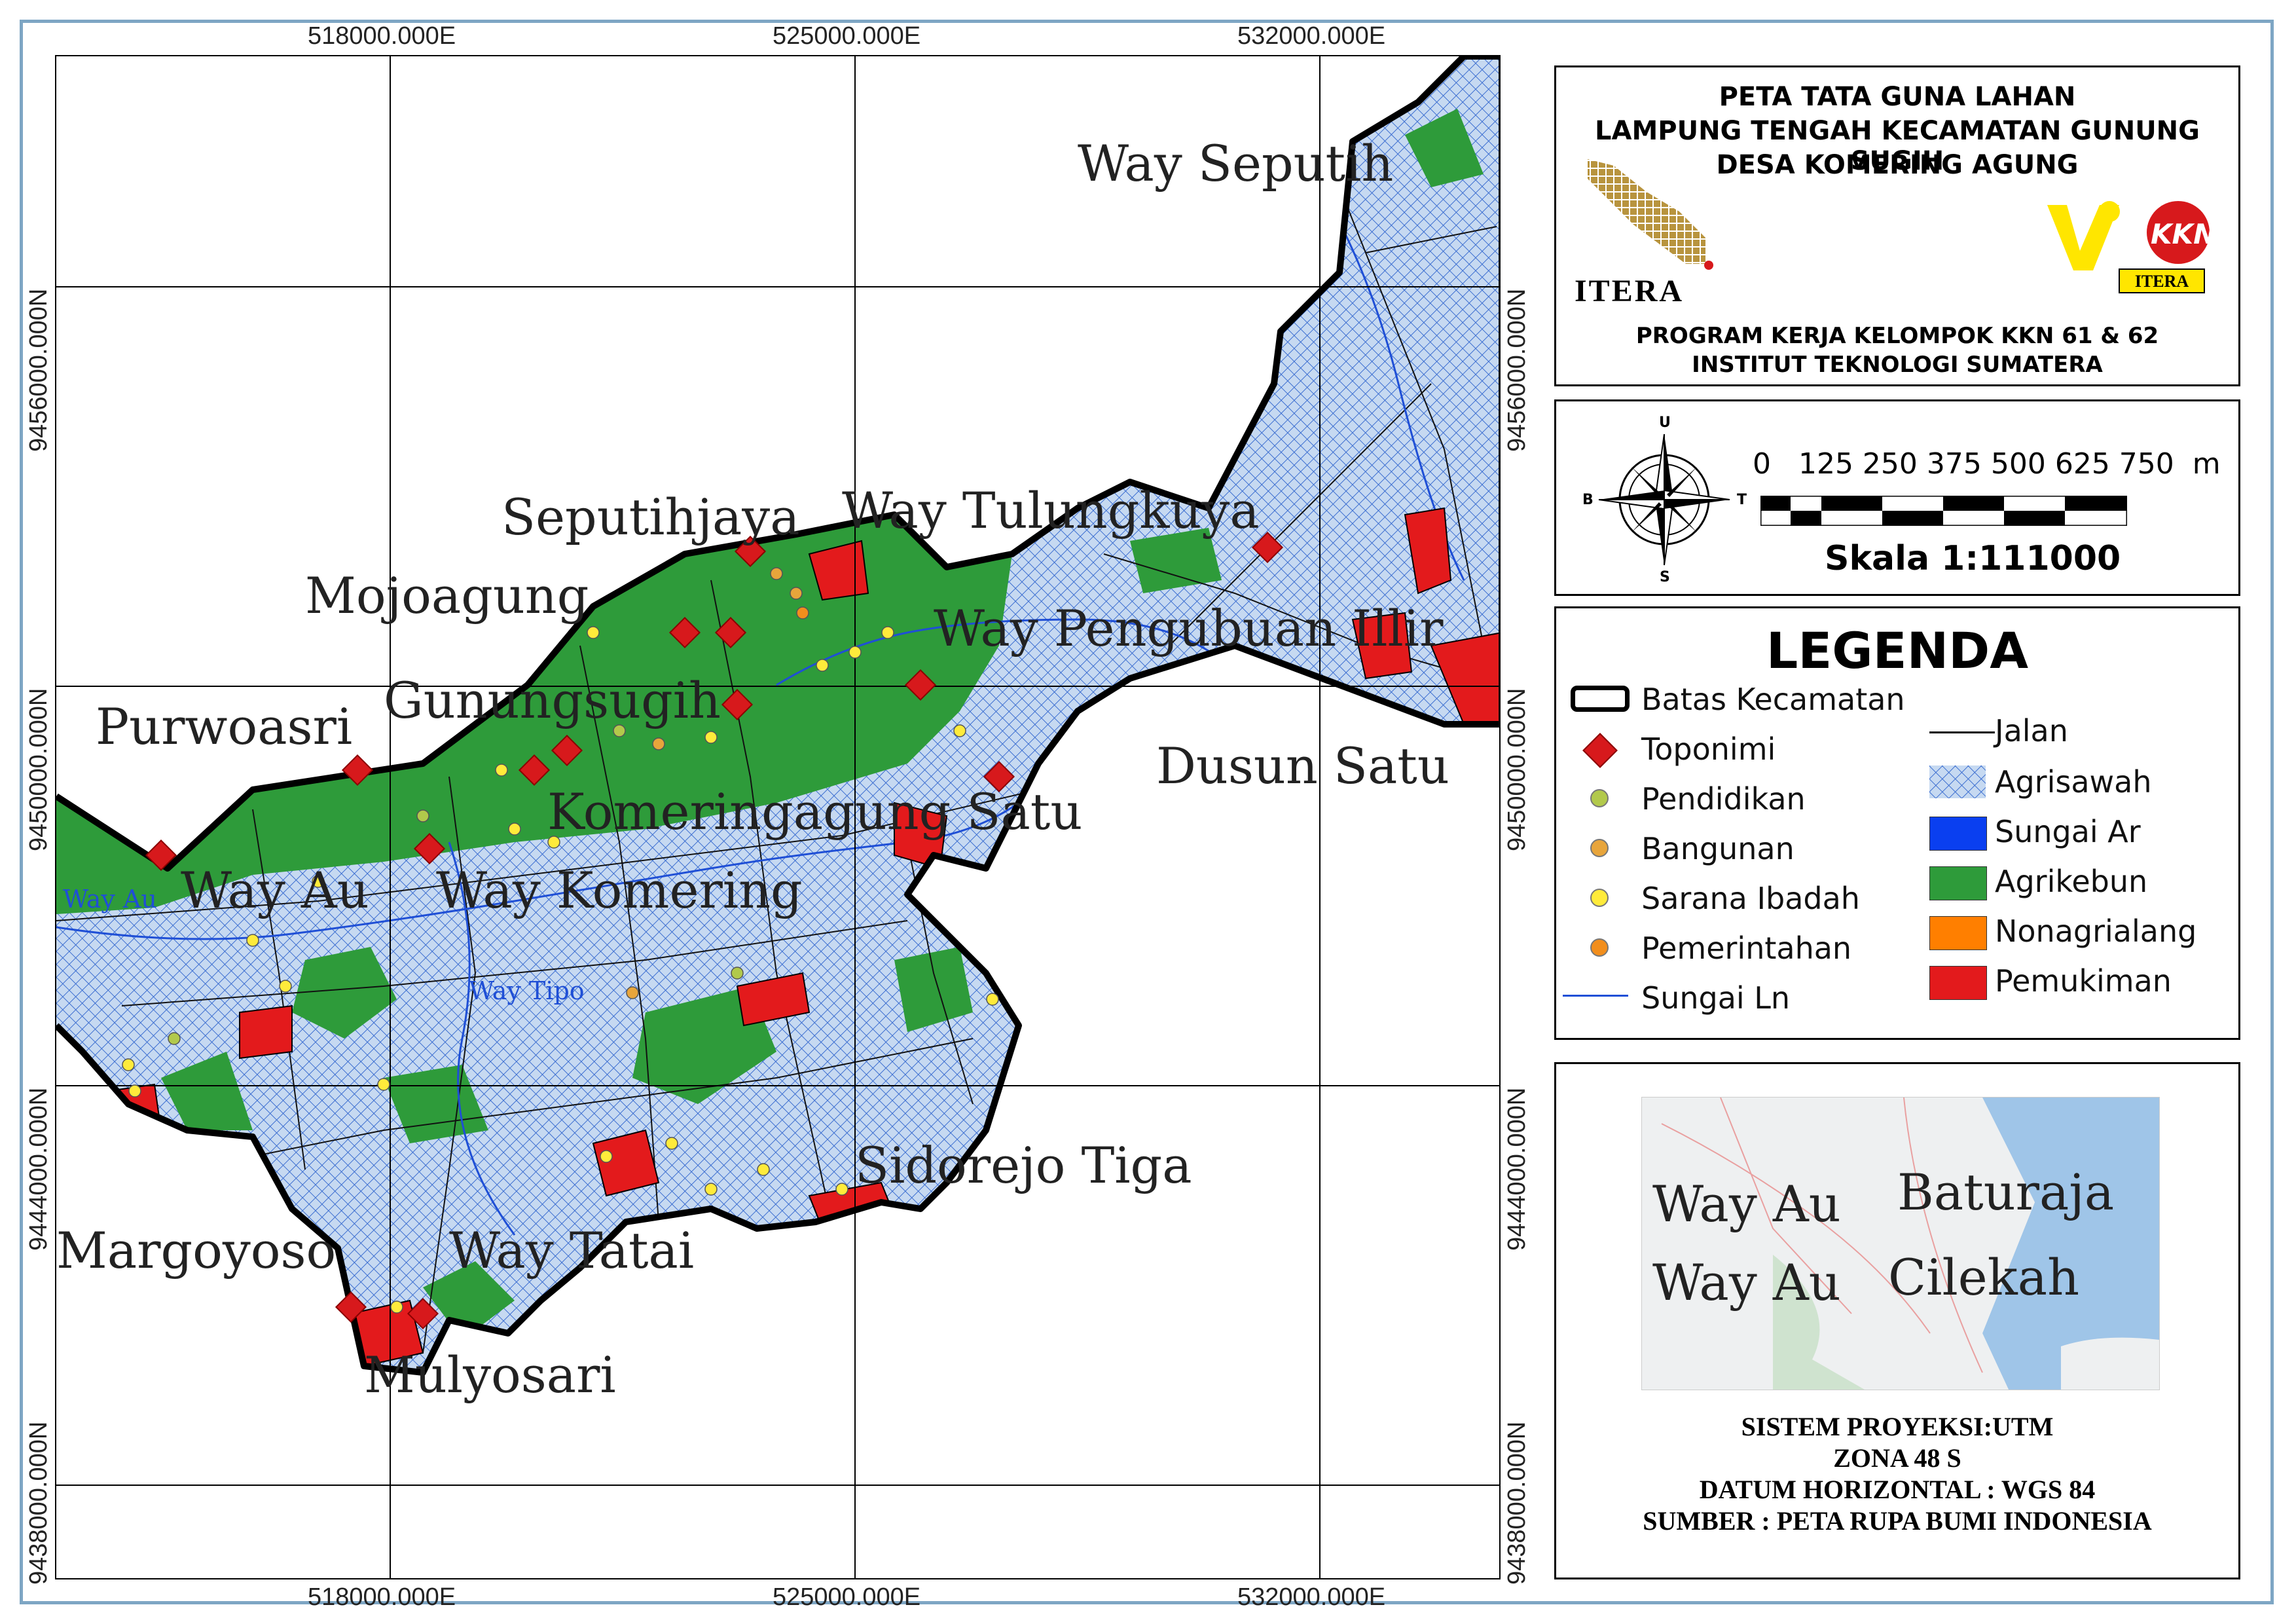  What do you see at coordinates (1718, 848) in the screenshot?
I see `legend-label-bangunan: Bangunan` at bounding box center [1718, 848].